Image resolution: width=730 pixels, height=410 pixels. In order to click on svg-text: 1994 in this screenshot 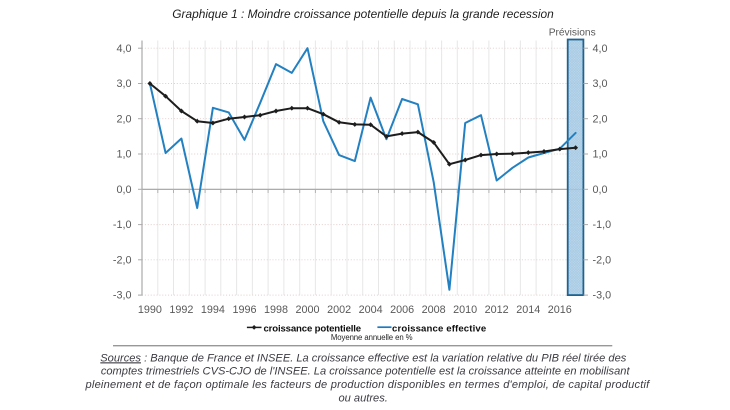, I will do `click(213, 310)`.